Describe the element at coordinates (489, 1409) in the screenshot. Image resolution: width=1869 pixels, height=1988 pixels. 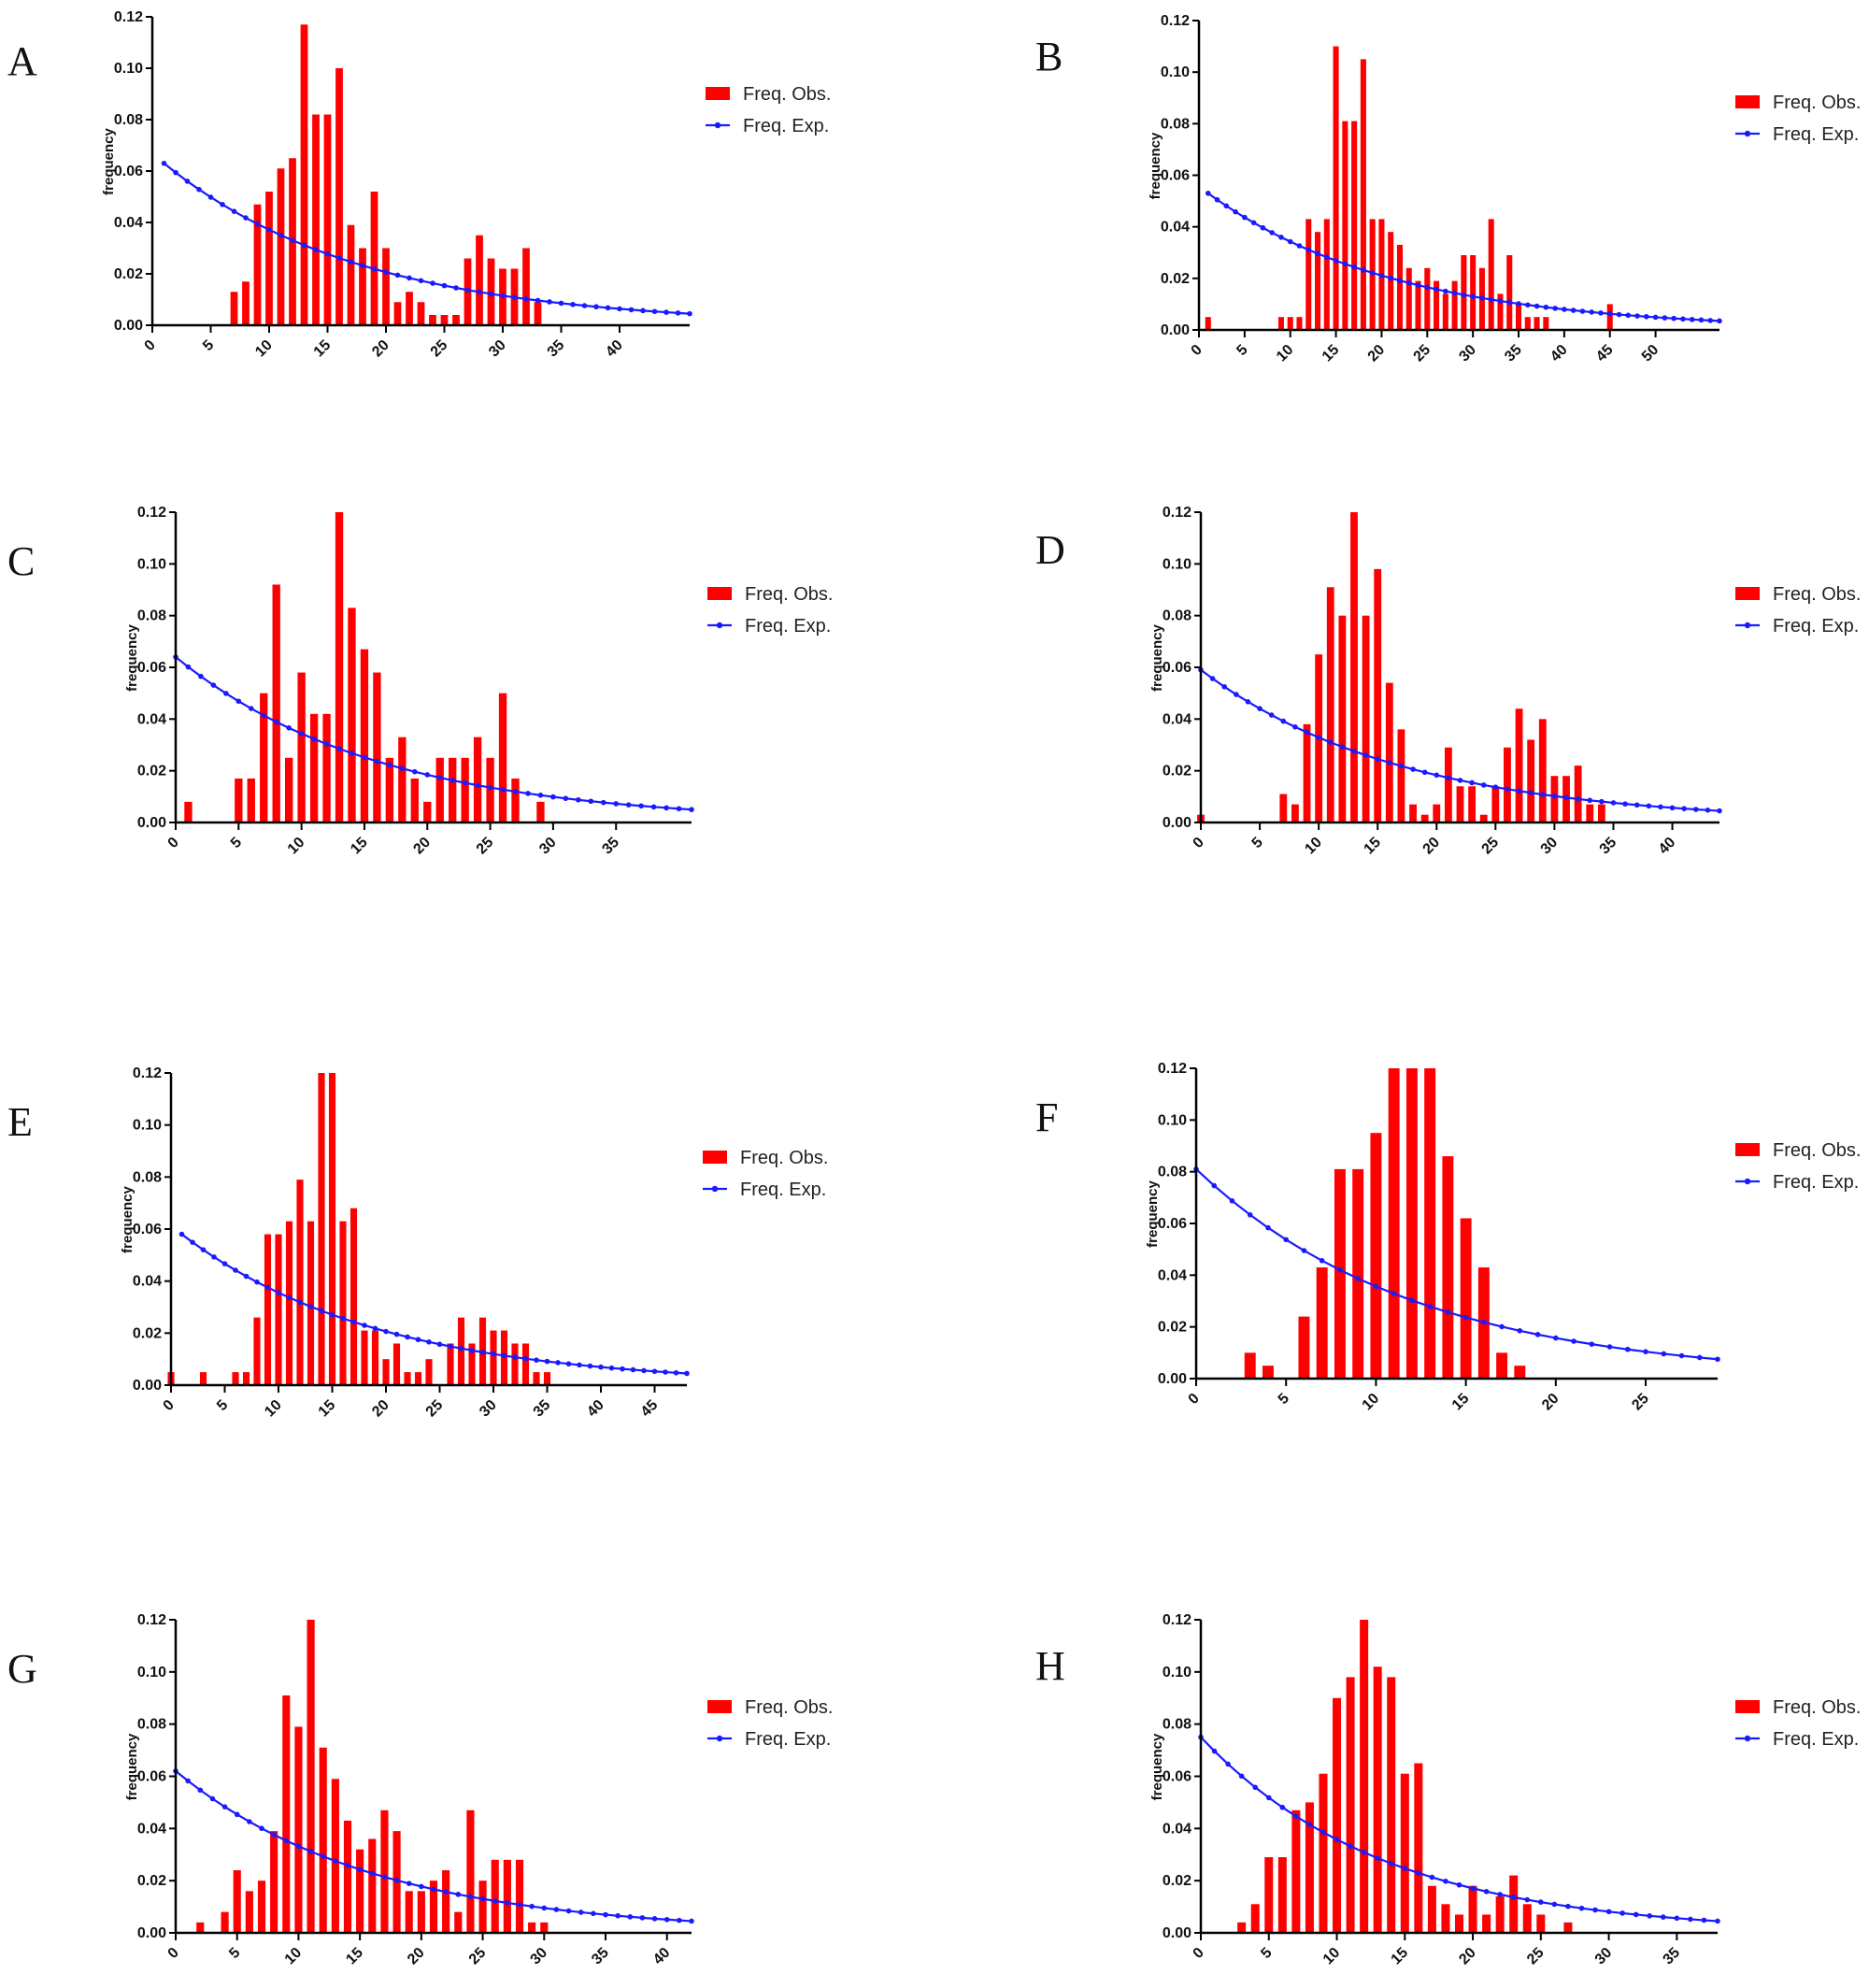
I see `x-tick-label: 30` at that location.